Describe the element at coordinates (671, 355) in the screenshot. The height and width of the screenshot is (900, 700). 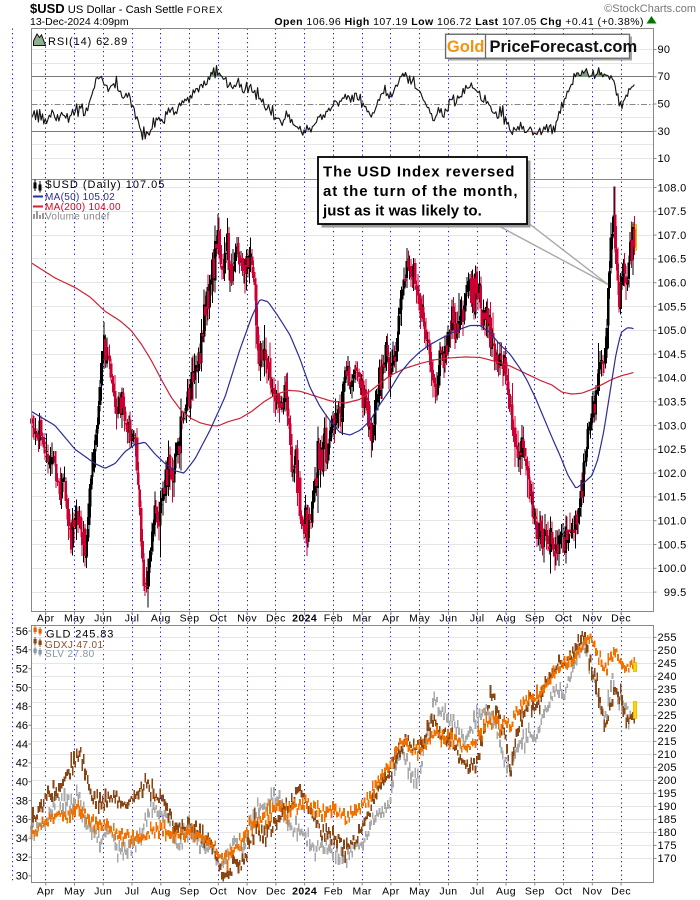
I see `svg-text: 104.5` at that location.